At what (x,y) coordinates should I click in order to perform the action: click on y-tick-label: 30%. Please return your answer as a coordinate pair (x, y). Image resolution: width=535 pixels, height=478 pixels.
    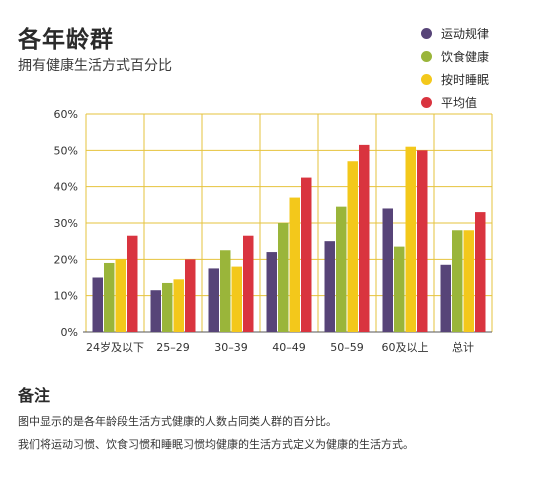
    Looking at the image, I should click on (66, 223).